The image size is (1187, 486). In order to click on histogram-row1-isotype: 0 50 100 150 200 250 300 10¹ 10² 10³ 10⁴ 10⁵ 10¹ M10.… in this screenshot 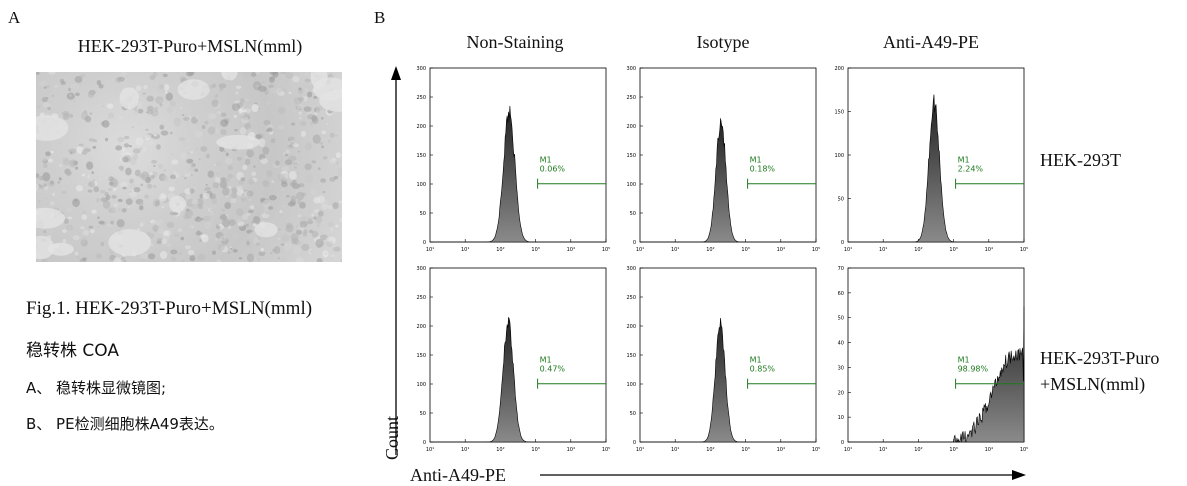, I will do `click(723, 159)`.